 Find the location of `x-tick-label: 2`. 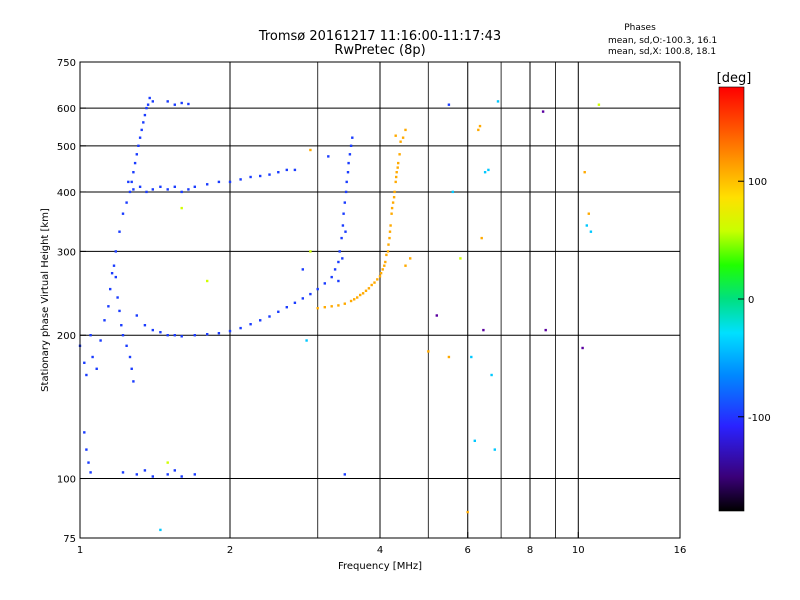

x-tick-label: 2 is located at coordinates (230, 550).